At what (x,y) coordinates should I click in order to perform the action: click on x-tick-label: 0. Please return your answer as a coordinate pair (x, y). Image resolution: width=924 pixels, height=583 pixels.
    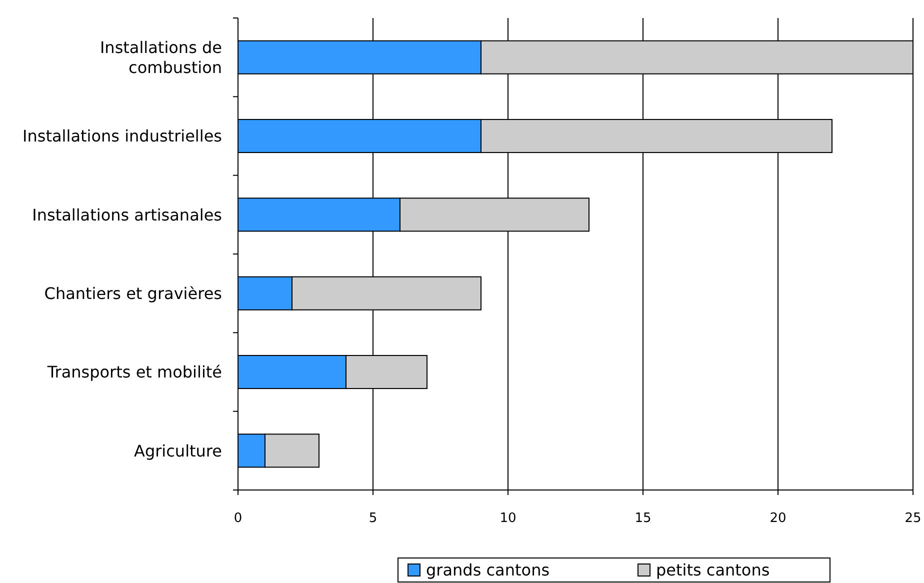
    Looking at the image, I should click on (238, 518).